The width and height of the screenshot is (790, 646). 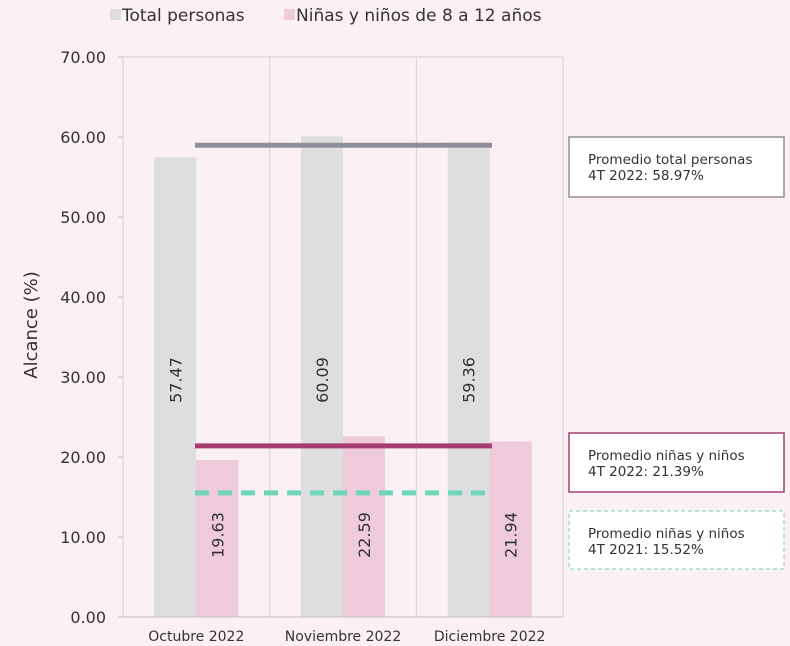 I want to click on annotation-line-2: 4T 2022: 21.39%, so click(x=646, y=472).